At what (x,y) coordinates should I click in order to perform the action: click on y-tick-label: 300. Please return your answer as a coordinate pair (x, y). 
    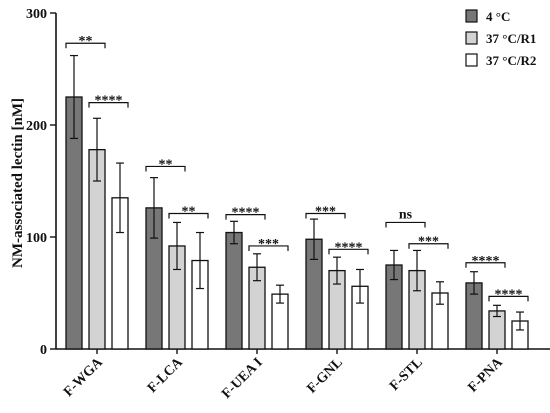
    Looking at the image, I should click on (36, 14).